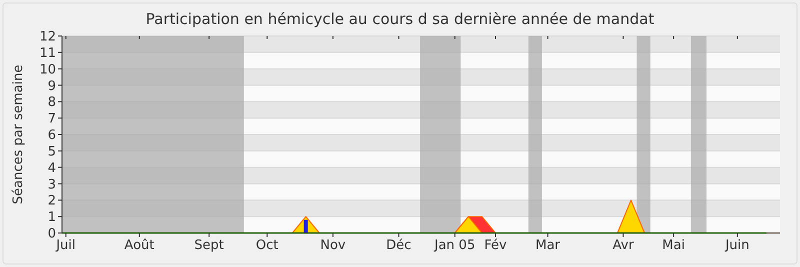  What do you see at coordinates (52, 184) in the screenshot?
I see `y-tick-label: 3` at bounding box center [52, 184].